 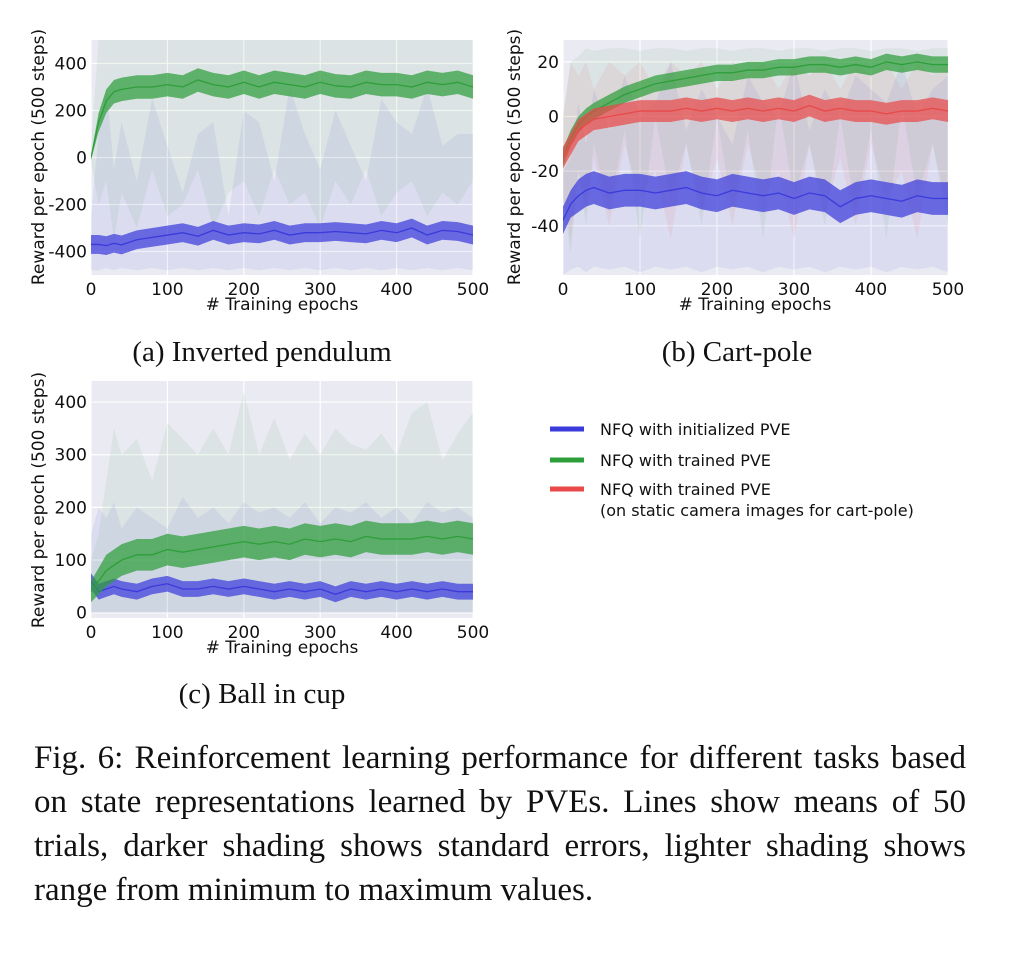 I want to click on legend-label-trained: NFQ with trained PVE, so click(x=685, y=460).